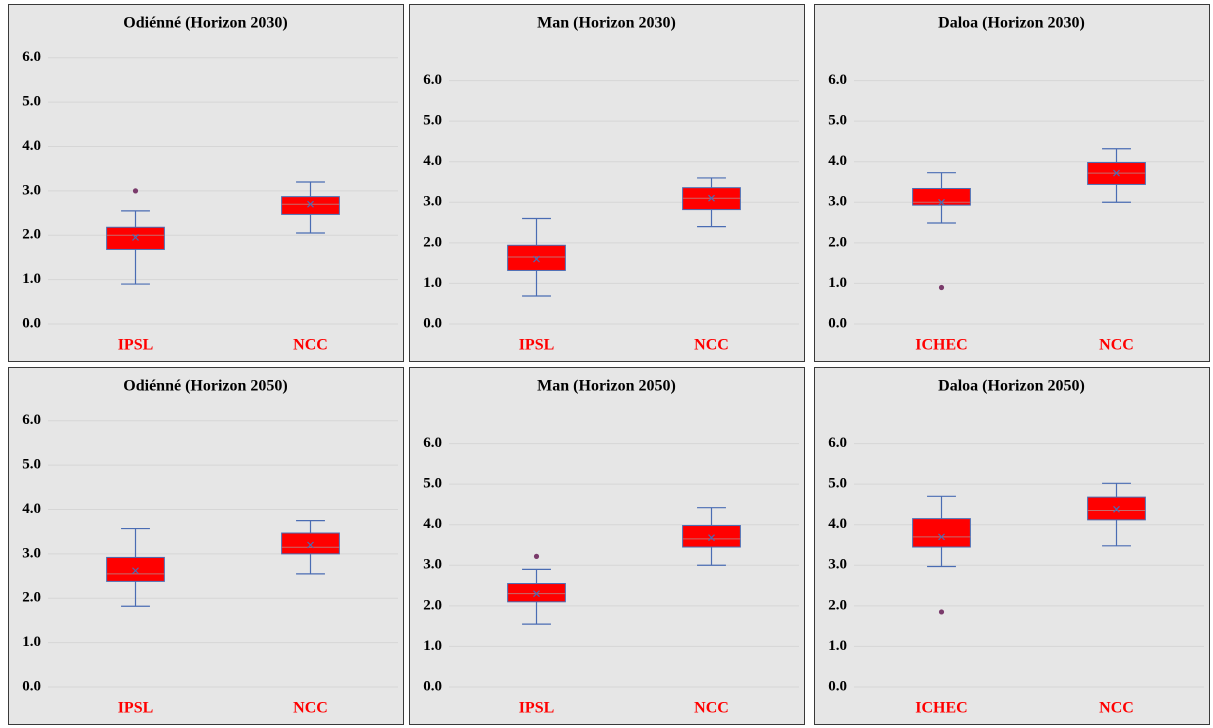  I want to click on chart-title: Man (Horizon 2050), so click(606, 386).